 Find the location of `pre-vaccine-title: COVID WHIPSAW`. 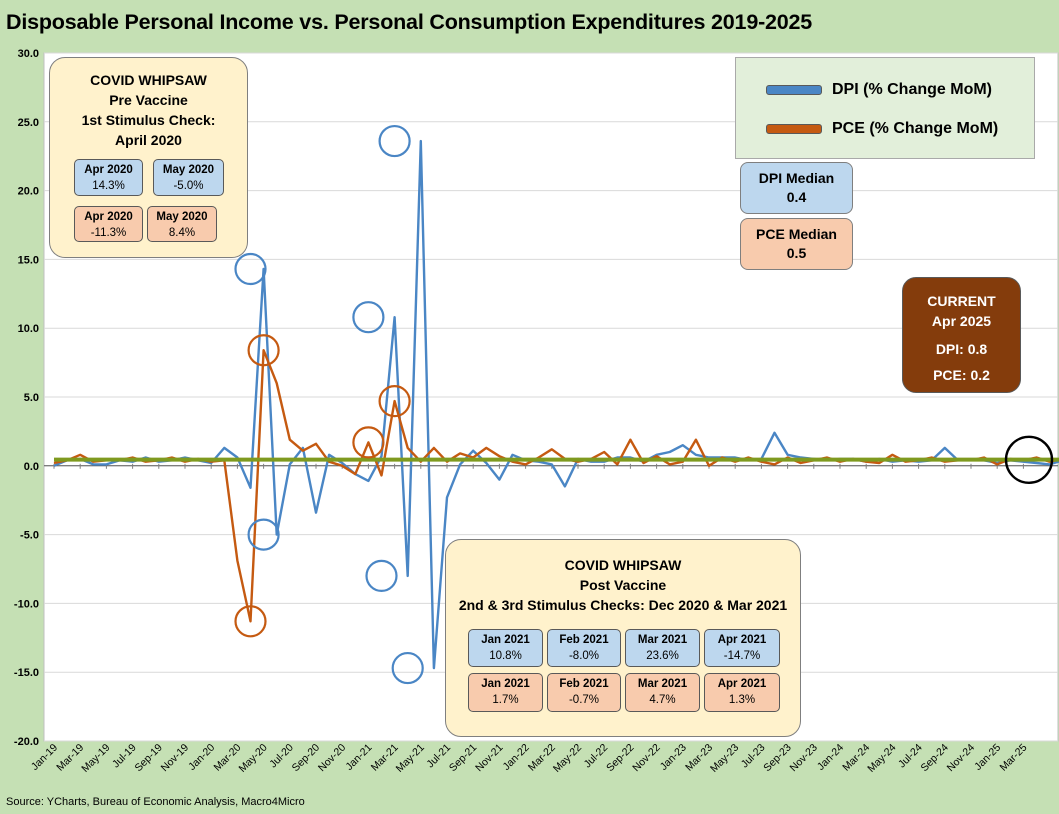

pre-vaccine-title: COVID WHIPSAW is located at coordinates (148, 80).